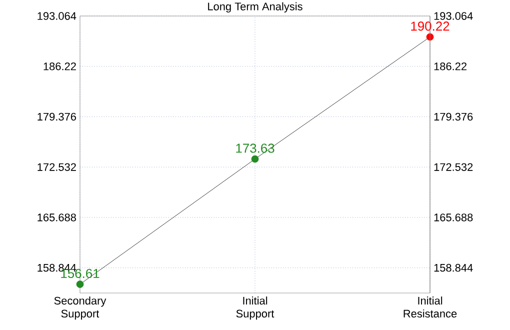  I want to click on y-tick-label: 186.22, so click(60, 66).